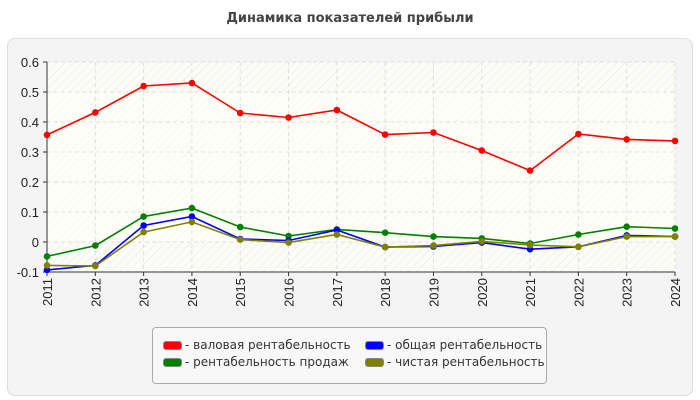 This screenshot has height=400, width=700. I want to click on x-tick-label: 2019, so click(433, 292).